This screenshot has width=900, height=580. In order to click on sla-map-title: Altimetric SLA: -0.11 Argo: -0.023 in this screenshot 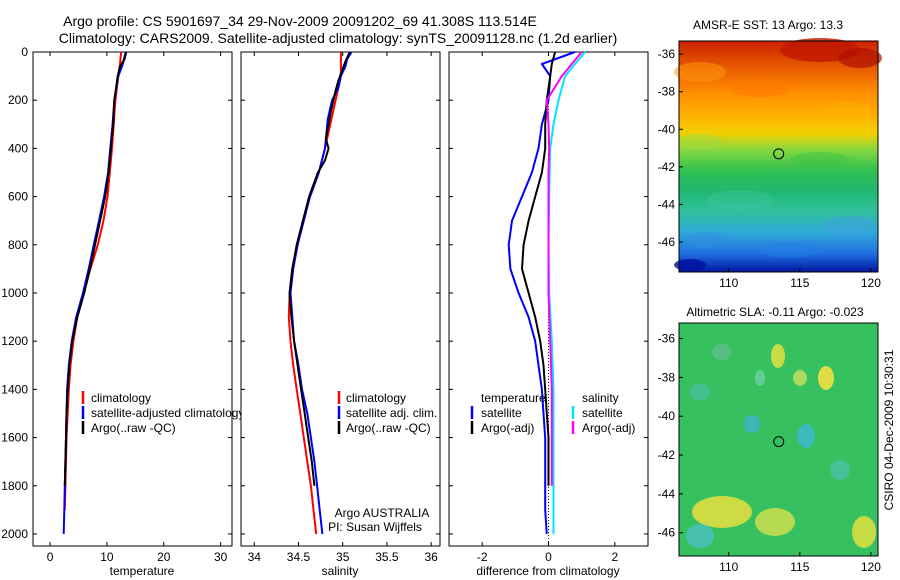, I will do `click(775, 312)`.